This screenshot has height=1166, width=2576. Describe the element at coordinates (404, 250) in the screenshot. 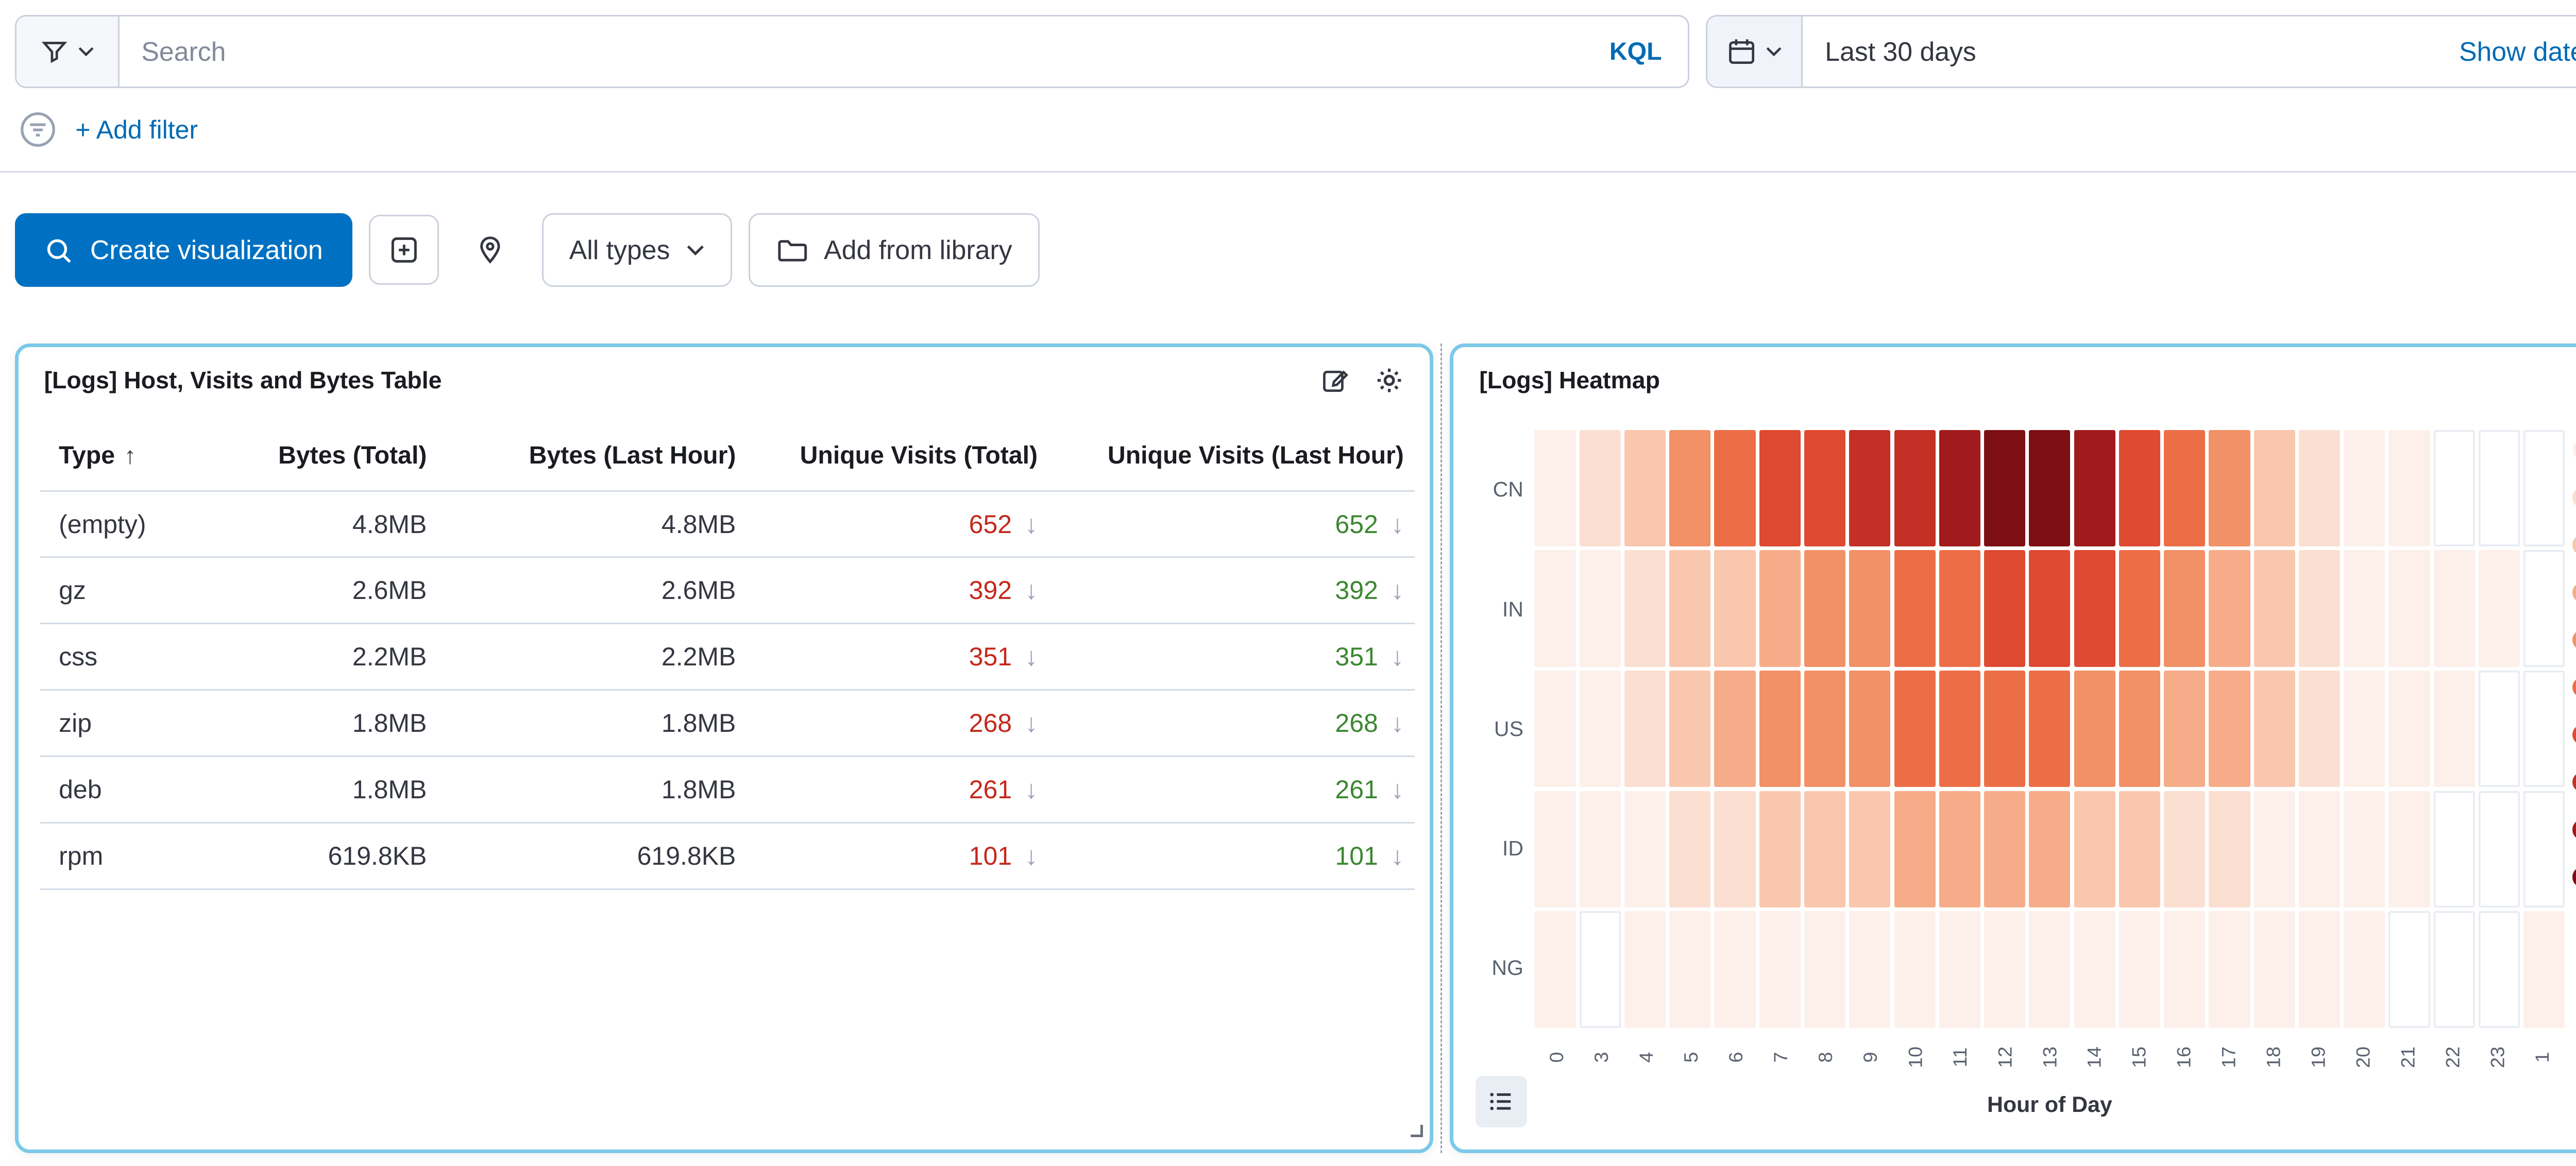

I see `edit-controls-button` at that location.